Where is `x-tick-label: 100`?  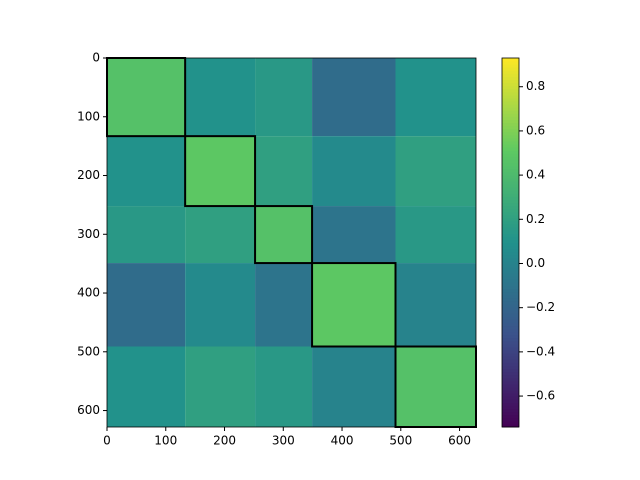
x-tick-label: 100 is located at coordinates (165, 441).